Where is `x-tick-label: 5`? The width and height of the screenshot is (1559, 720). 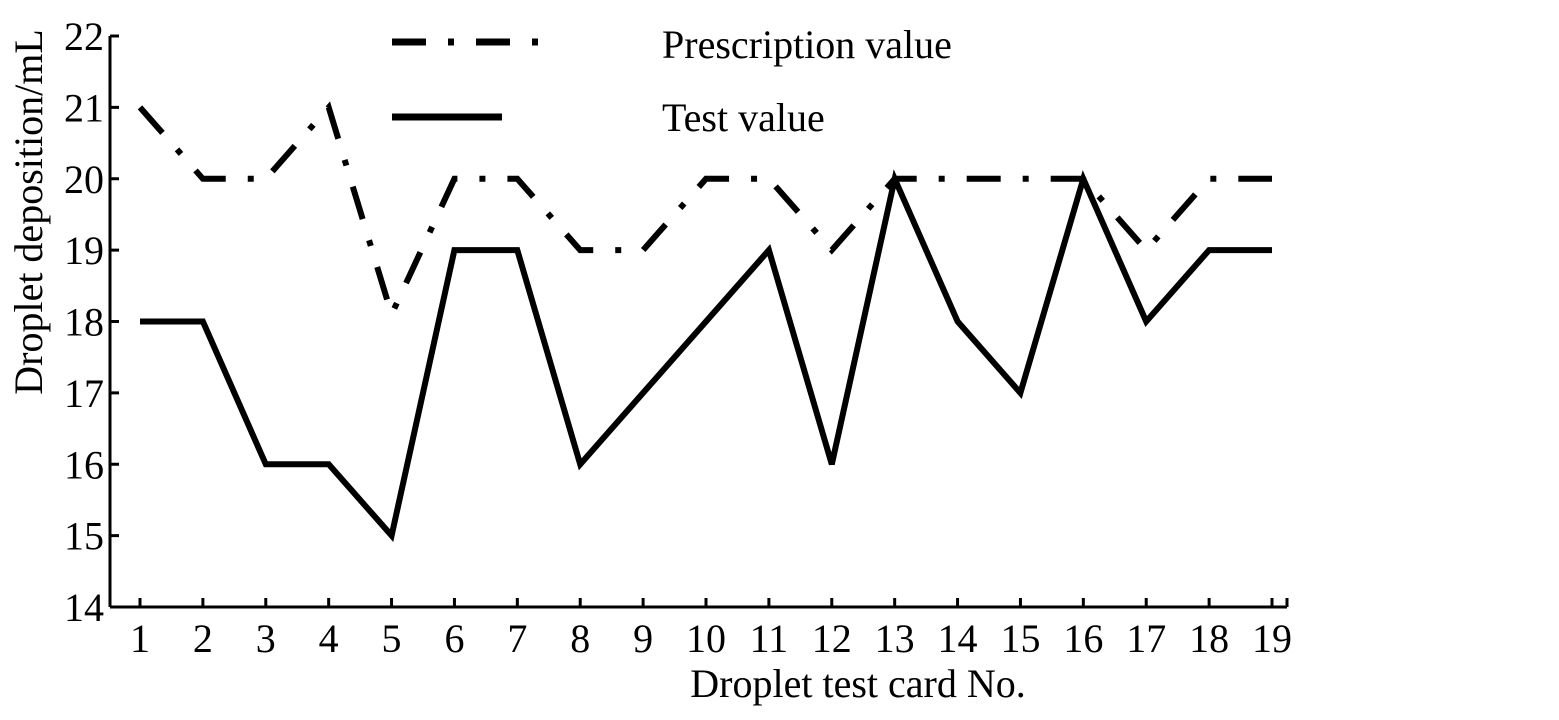
x-tick-label: 5 is located at coordinates (392, 638).